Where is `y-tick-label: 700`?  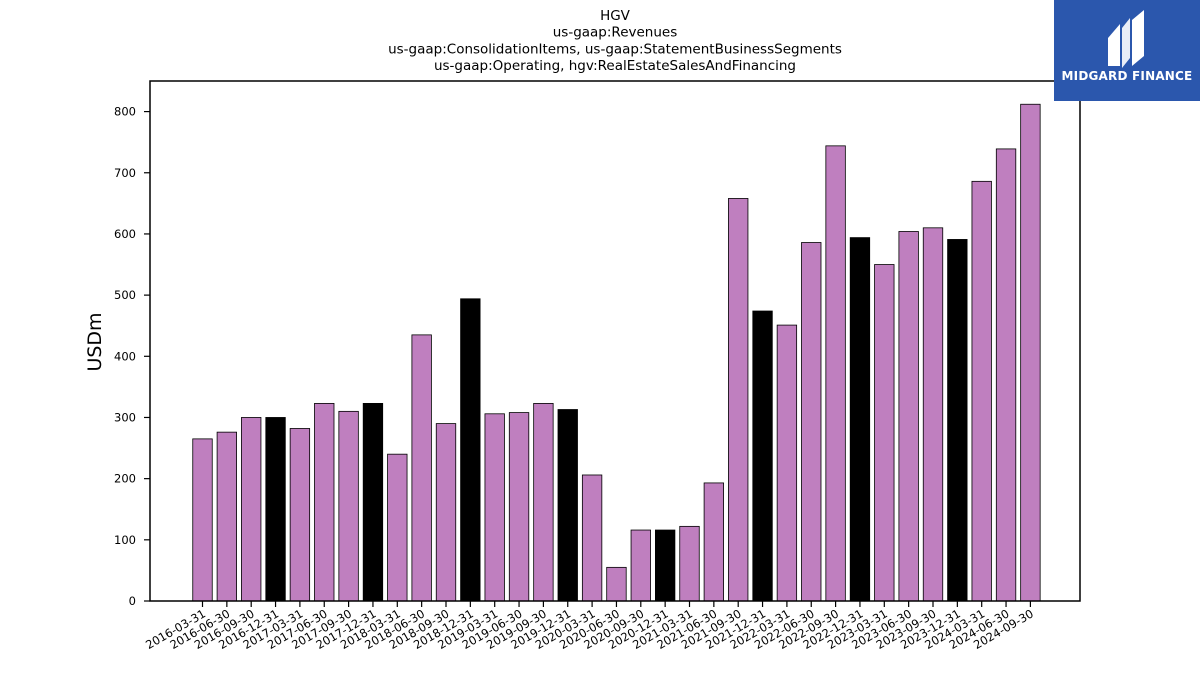 y-tick-label: 700 is located at coordinates (125, 173).